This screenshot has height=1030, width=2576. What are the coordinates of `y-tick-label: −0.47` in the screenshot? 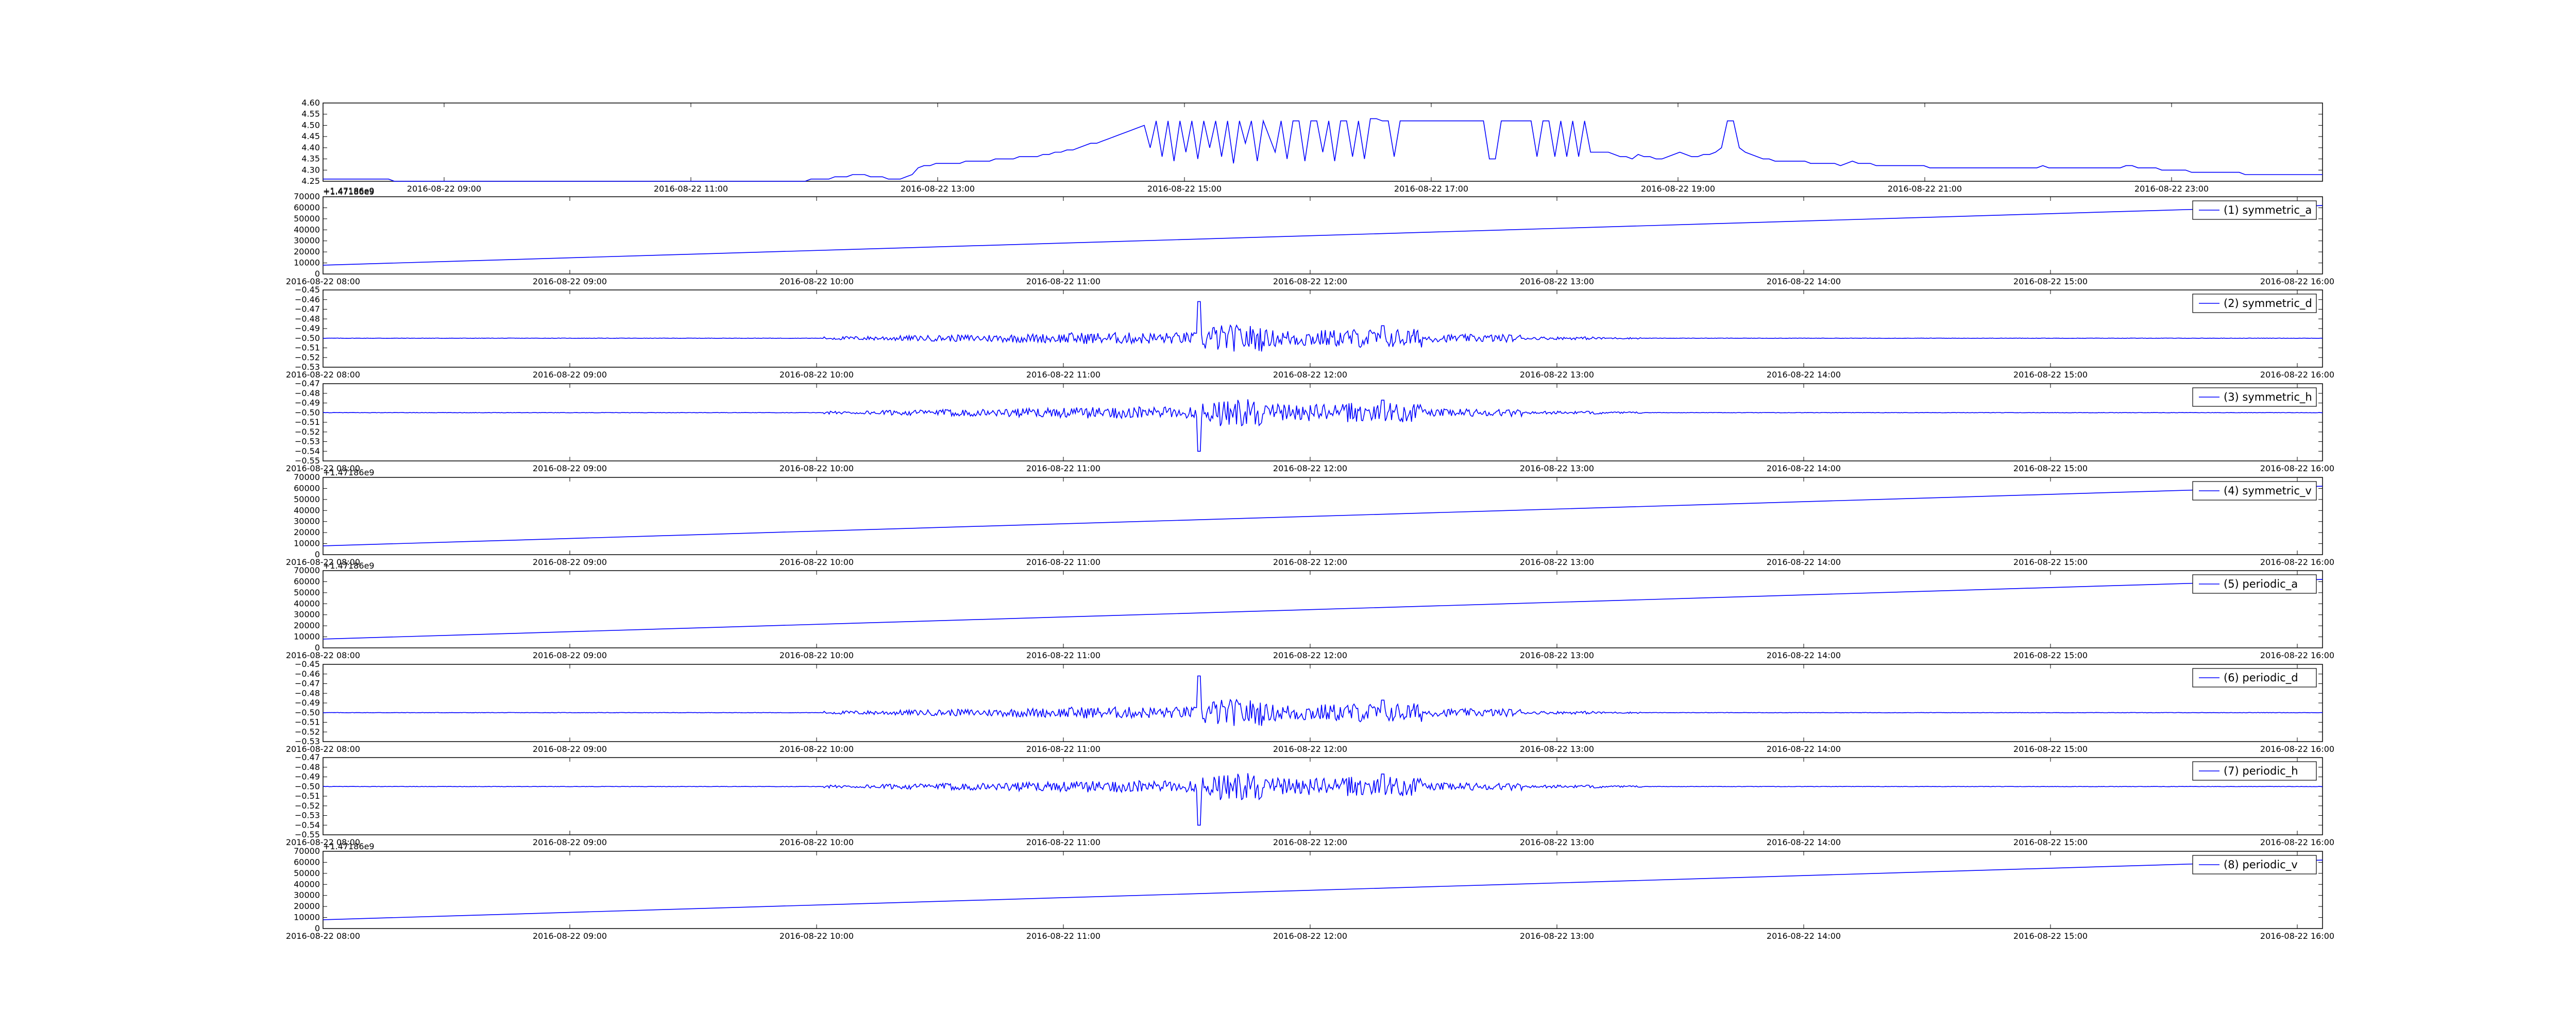 It's located at (307, 309).